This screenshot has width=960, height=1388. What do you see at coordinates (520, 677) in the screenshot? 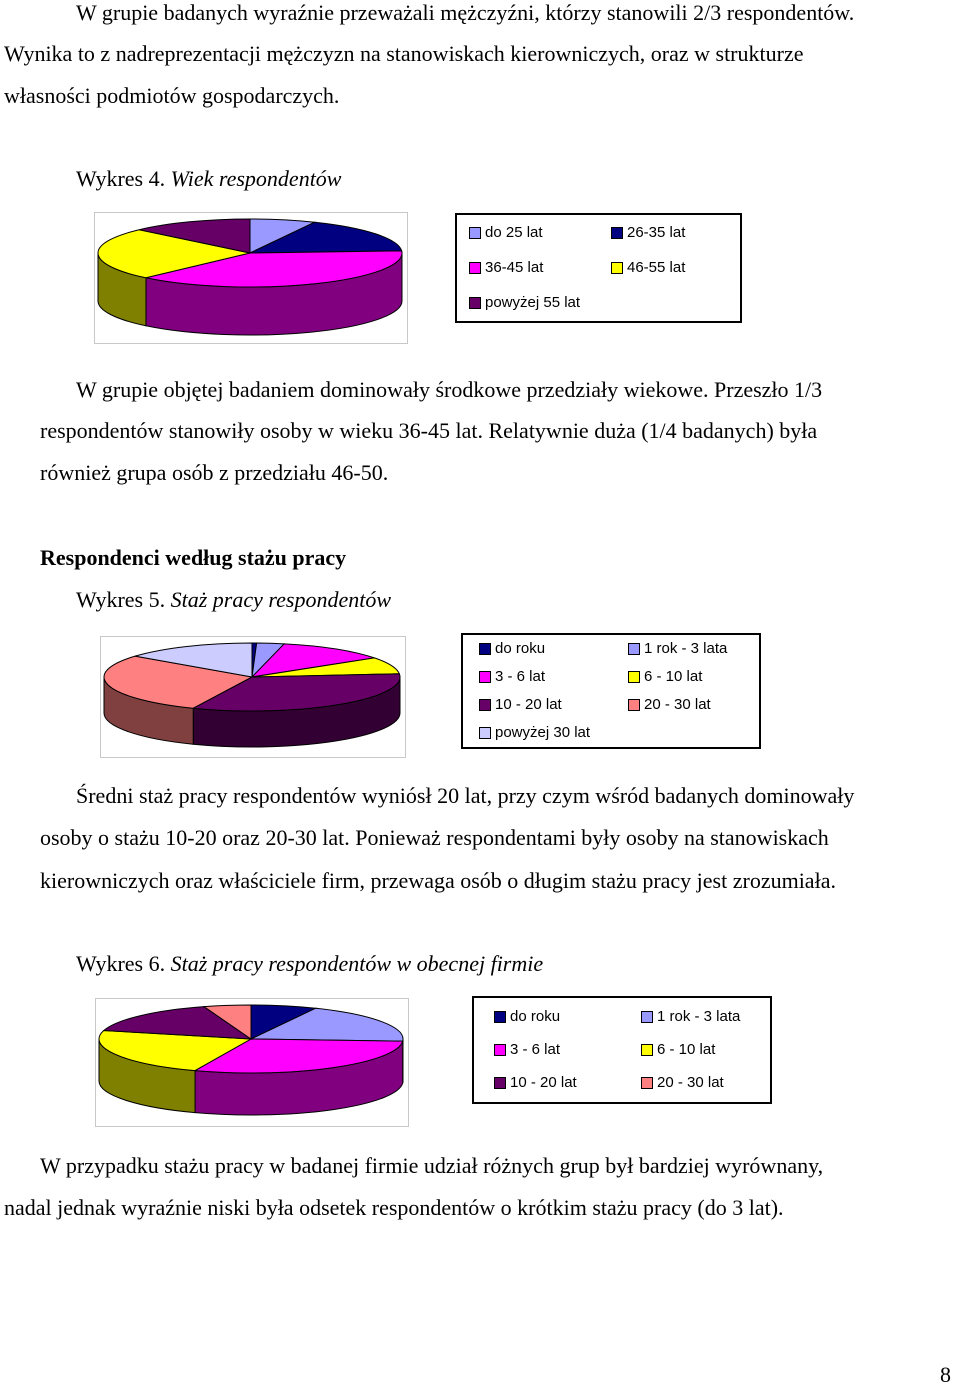
I see `chart5-legend-label-3: 3 - 6 lat` at bounding box center [520, 677].